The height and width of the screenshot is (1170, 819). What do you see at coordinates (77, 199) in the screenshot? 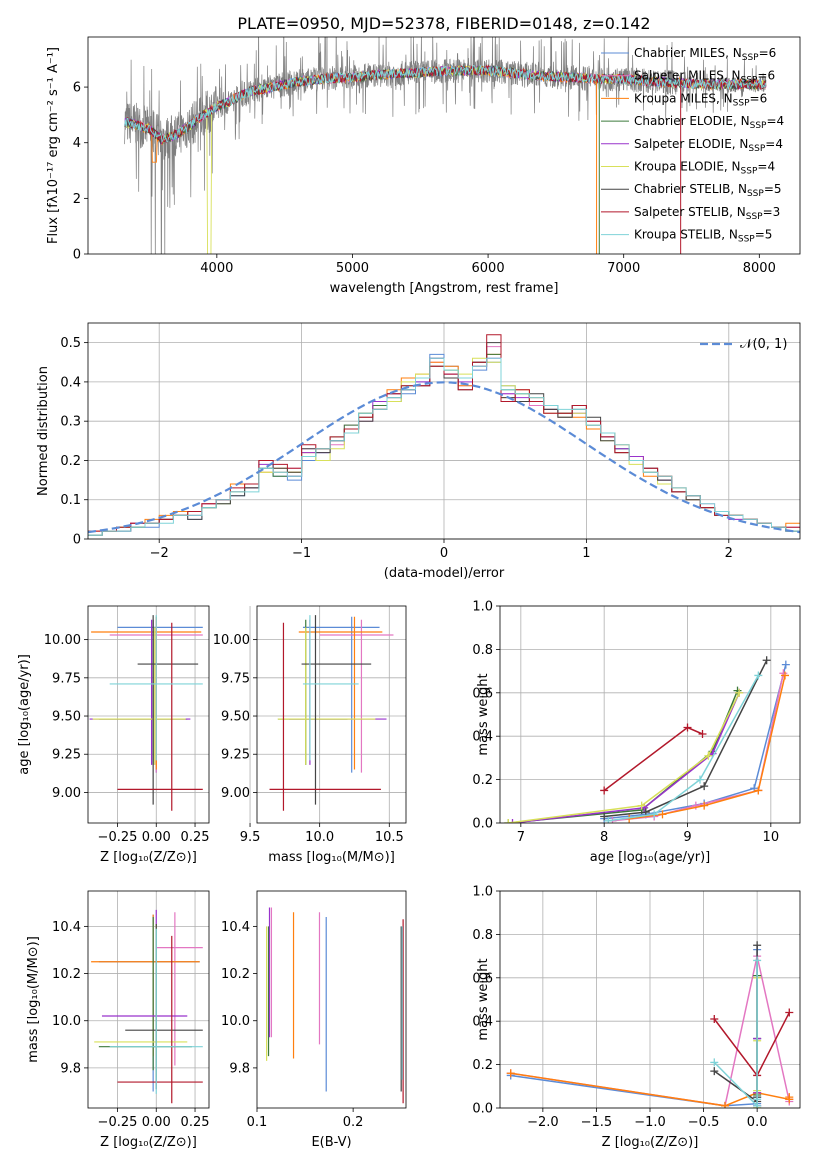
I see `y-tick-label: 2` at bounding box center [77, 199].